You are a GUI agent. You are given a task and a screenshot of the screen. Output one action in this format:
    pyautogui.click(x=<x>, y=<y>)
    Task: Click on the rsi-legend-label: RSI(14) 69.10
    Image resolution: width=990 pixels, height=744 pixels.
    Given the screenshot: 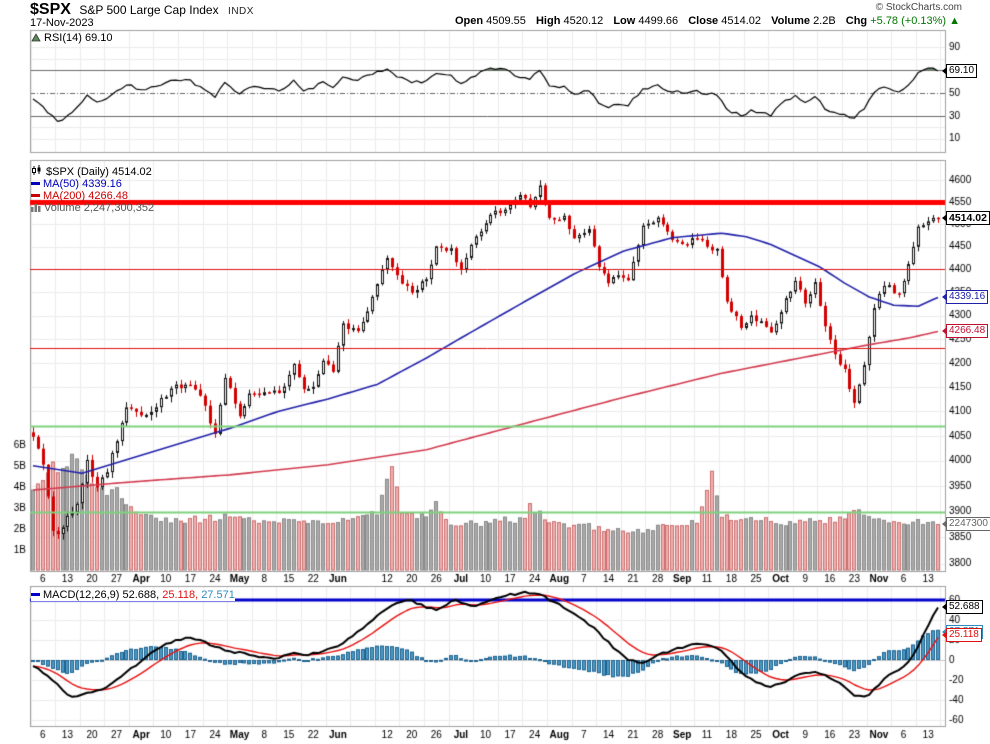 What is the action you would take?
    pyautogui.click(x=78, y=38)
    